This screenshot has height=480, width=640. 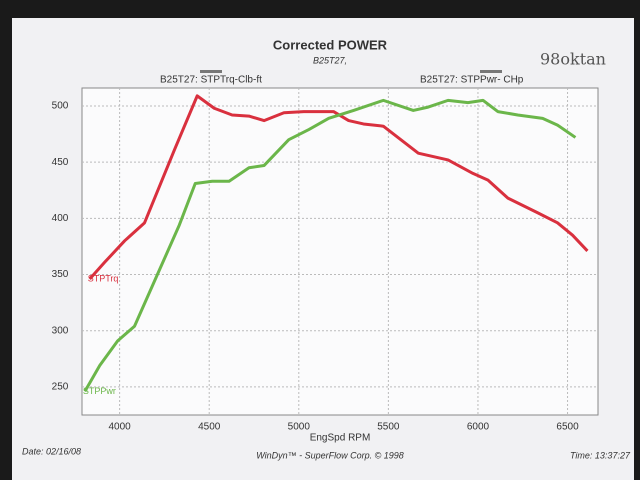 I want to click on legend-label: B25T27: STPPwr- CHp, so click(x=472, y=80).